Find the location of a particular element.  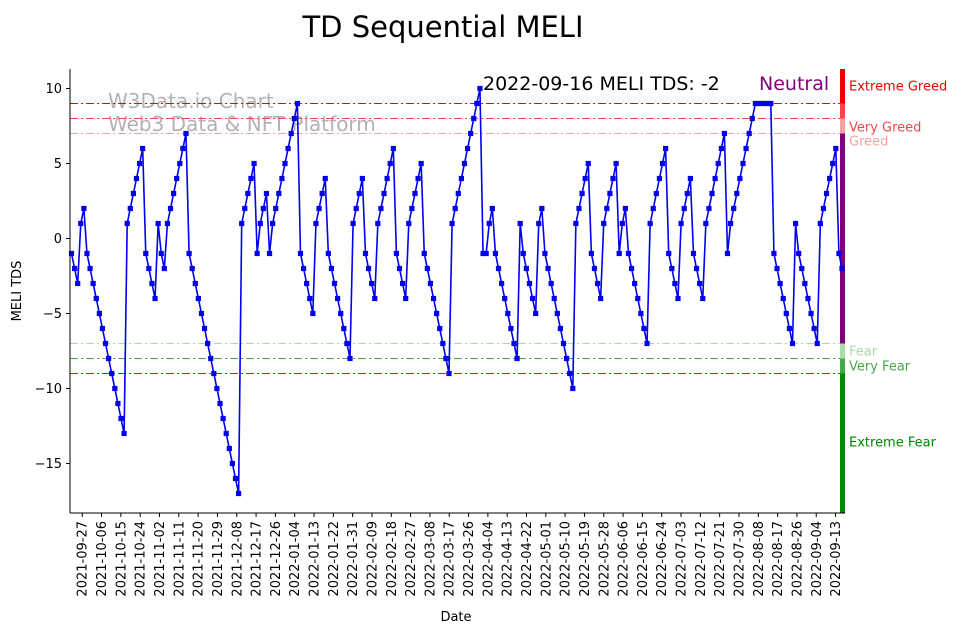

x-tick-label: 2021-10-24 is located at coordinates (141, 559).